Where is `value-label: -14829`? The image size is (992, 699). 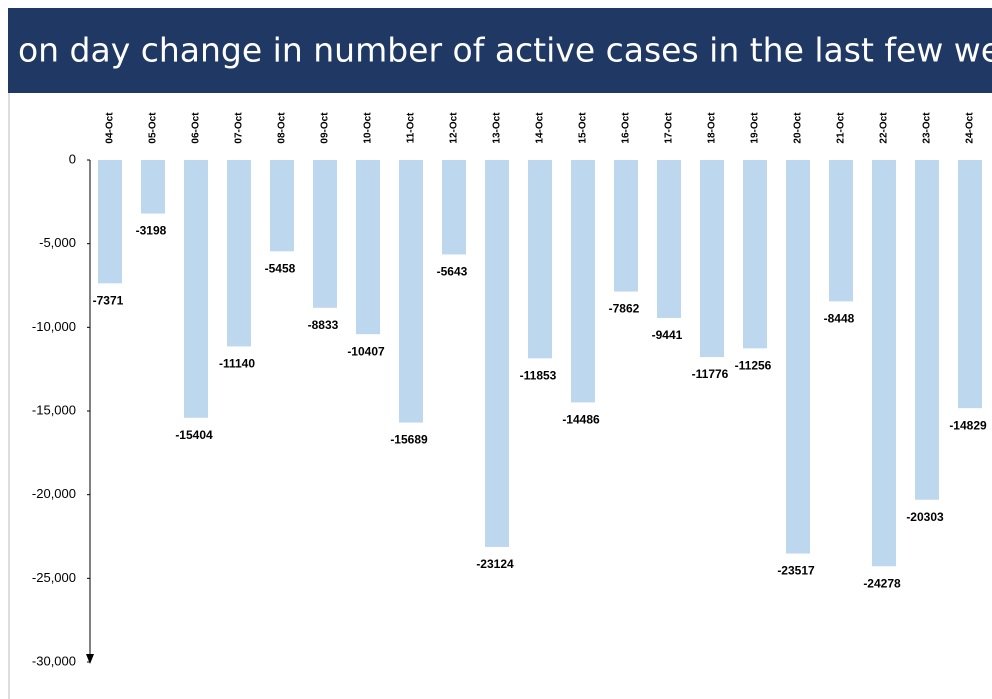 value-label: -14829 is located at coordinates (968, 425).